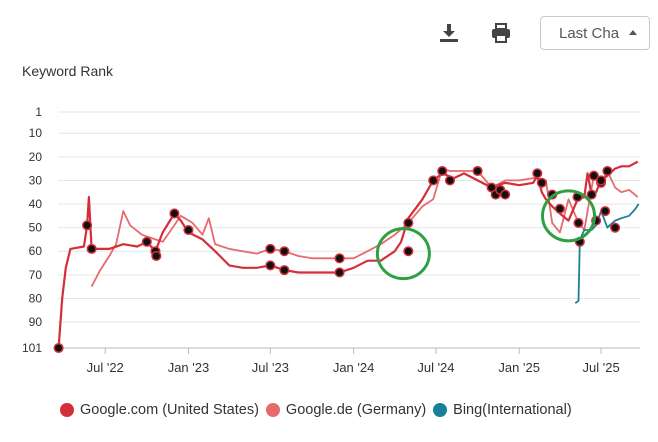  I want to click on download-icon, so click(449, 33).